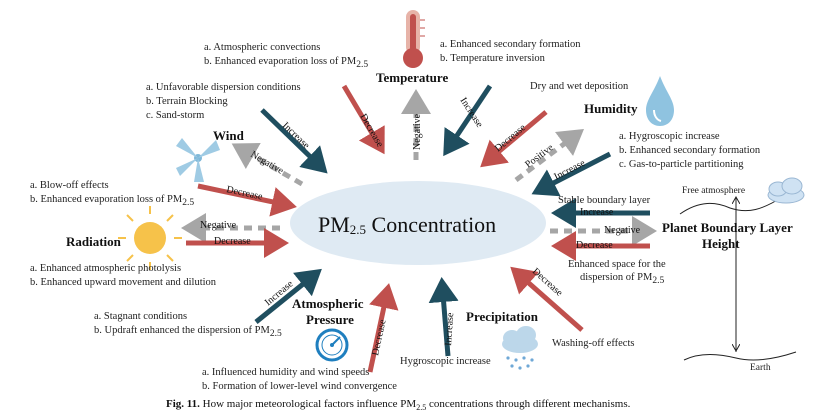 This screenshot has width=828, height=416. I want to click on earth-line, so click(740, 356).